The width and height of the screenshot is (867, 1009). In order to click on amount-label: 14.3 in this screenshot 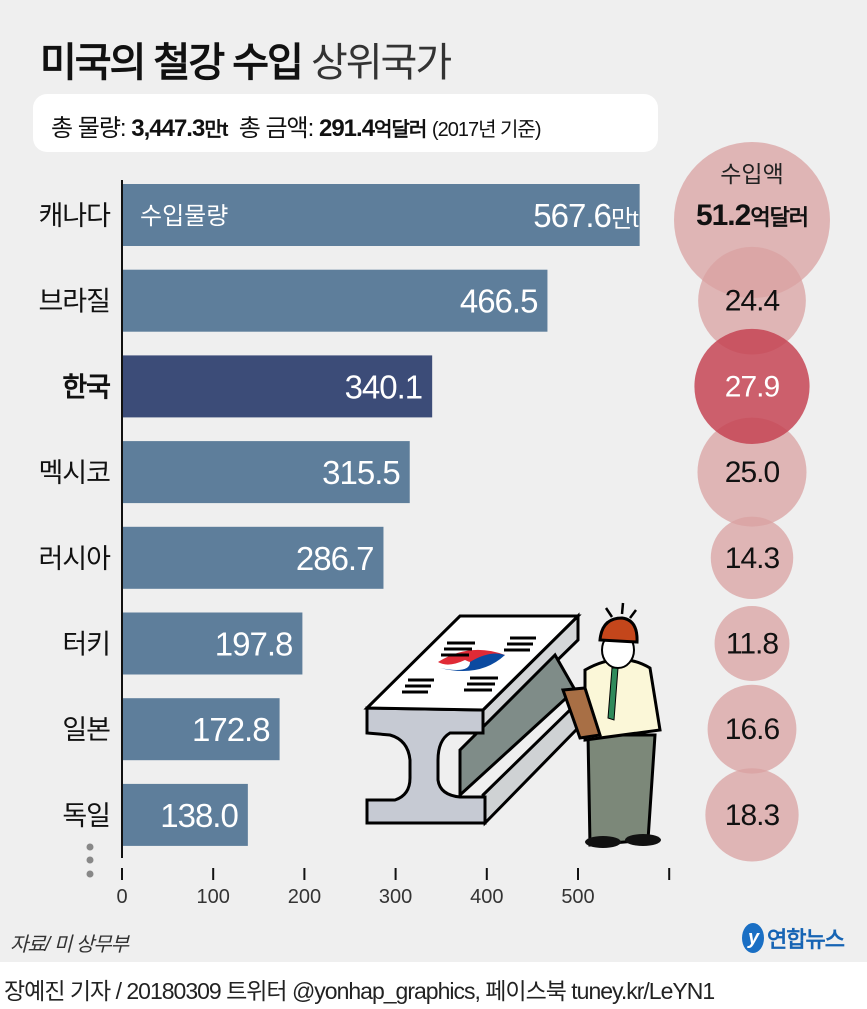, I will do `click(752, 558)`.